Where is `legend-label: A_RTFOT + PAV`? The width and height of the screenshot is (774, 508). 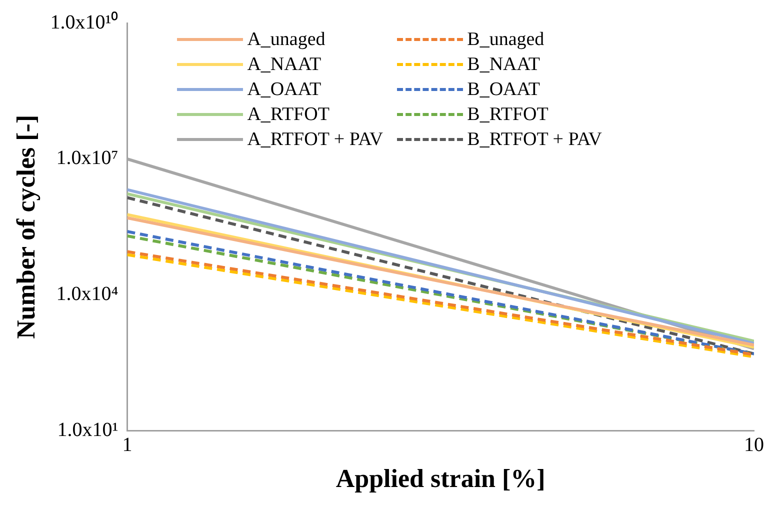 legend-label: A_RTFOT + PAV is located at coordinates (315, 140).